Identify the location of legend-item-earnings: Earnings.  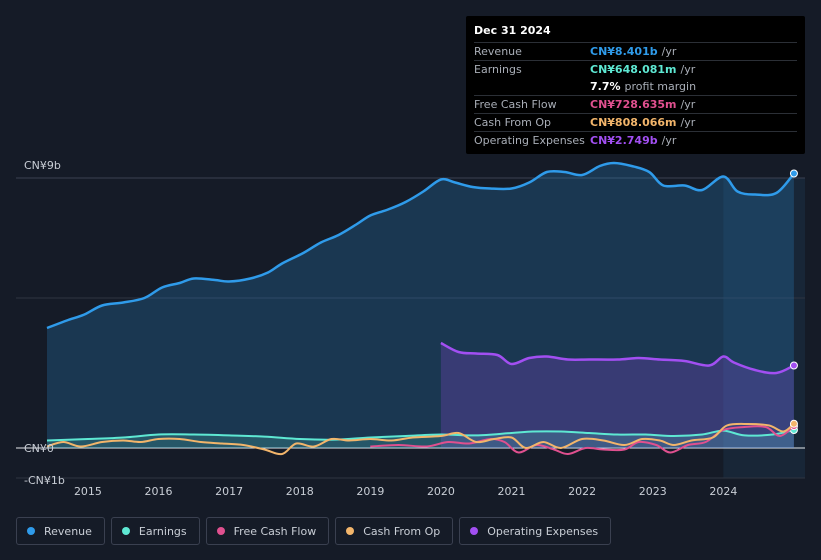
(155, 531).